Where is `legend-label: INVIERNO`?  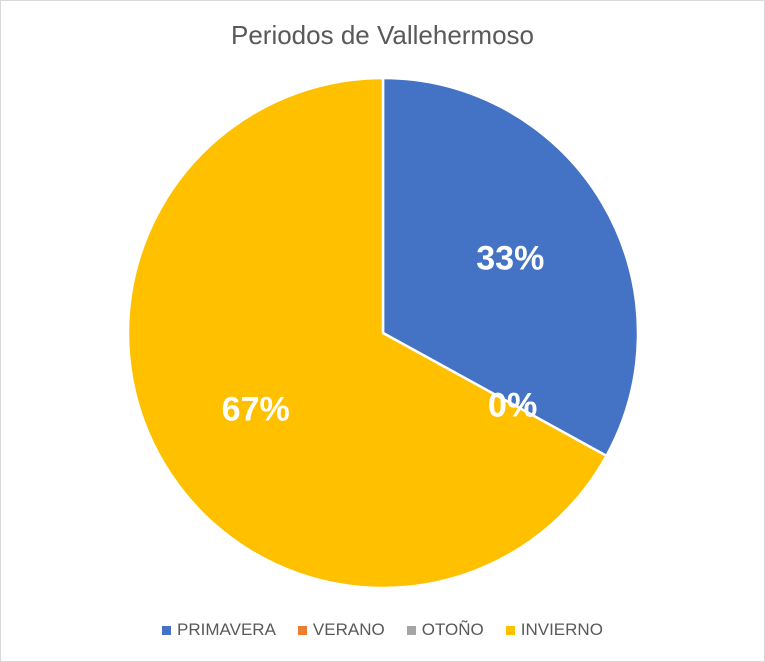 legend-label: INVIERNO is located at coordinates (561, 629).